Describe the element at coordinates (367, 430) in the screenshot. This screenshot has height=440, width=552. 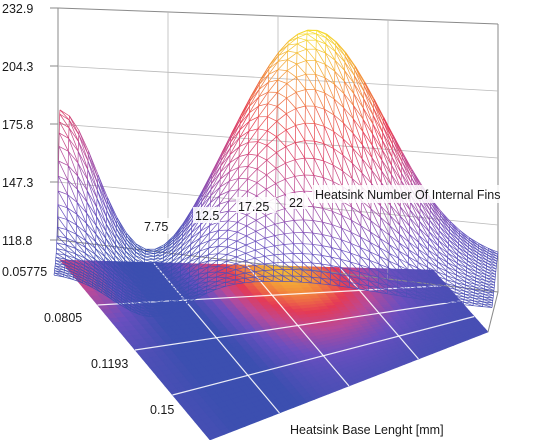
I see `y-axis-title: Heatsink Base Lenght [mm]` at that location.